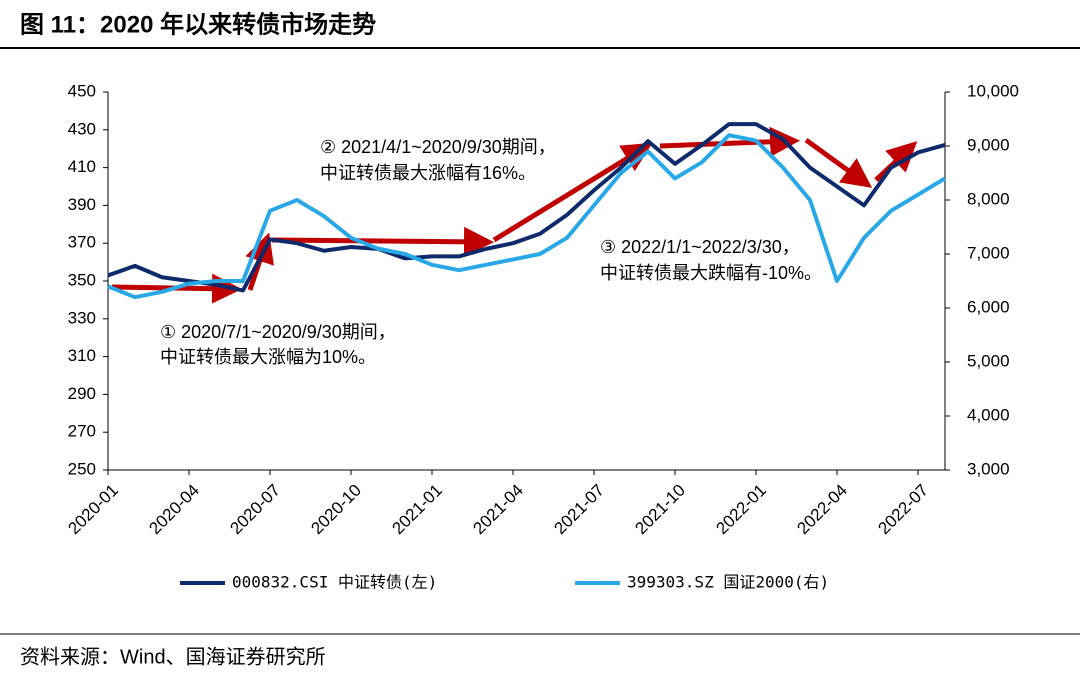  What do you see at coordinates (268, 357) in the screenshot?
I see `annotation: 中证转债最大涨幅为10%。` at bounding box center [268, 357].